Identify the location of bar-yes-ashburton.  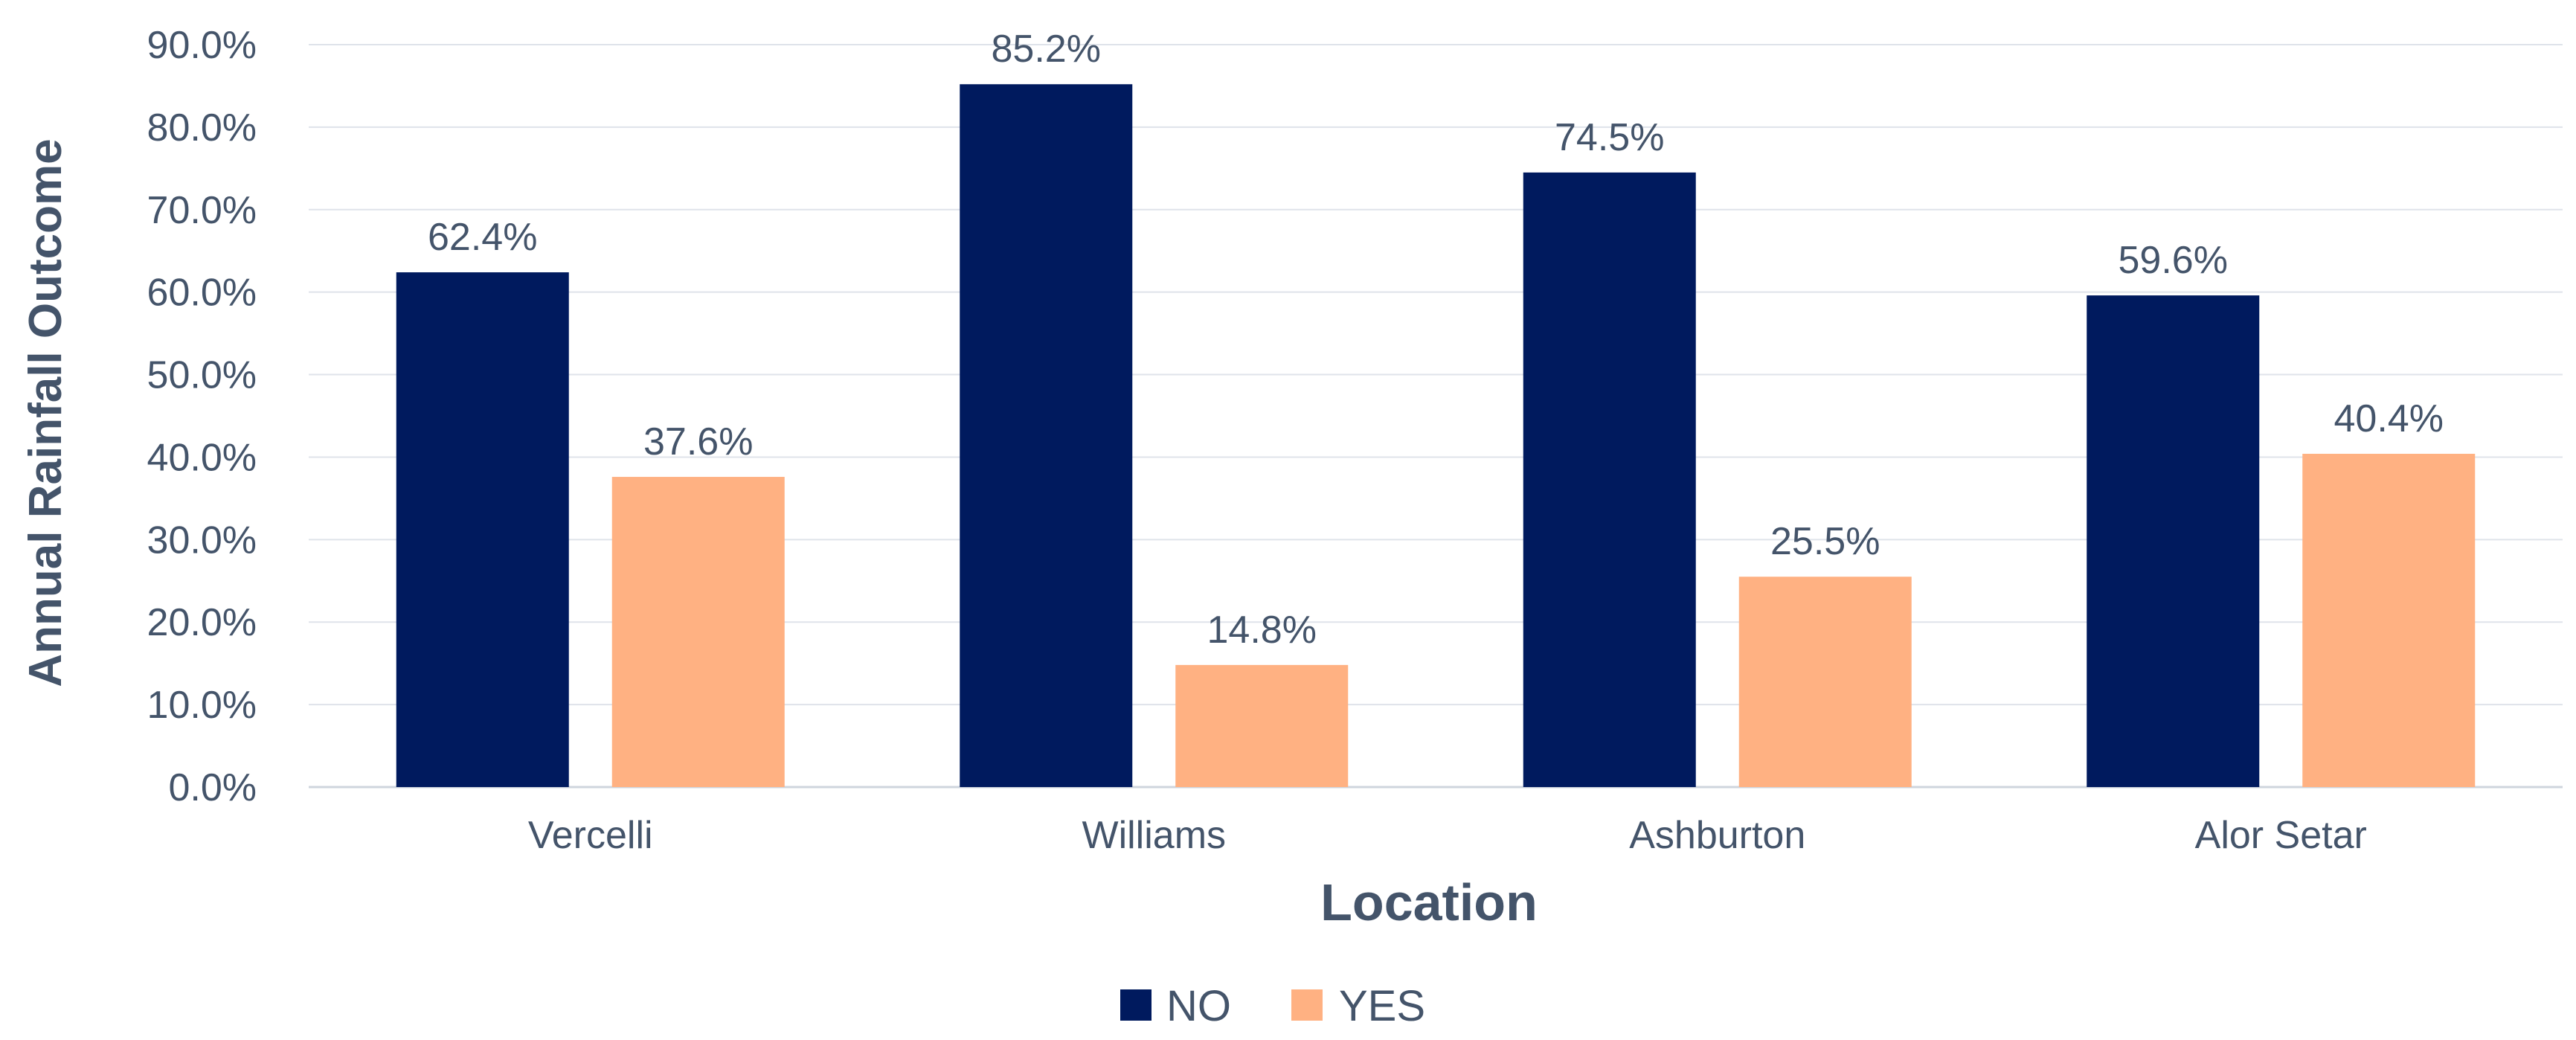
(1825, 682).